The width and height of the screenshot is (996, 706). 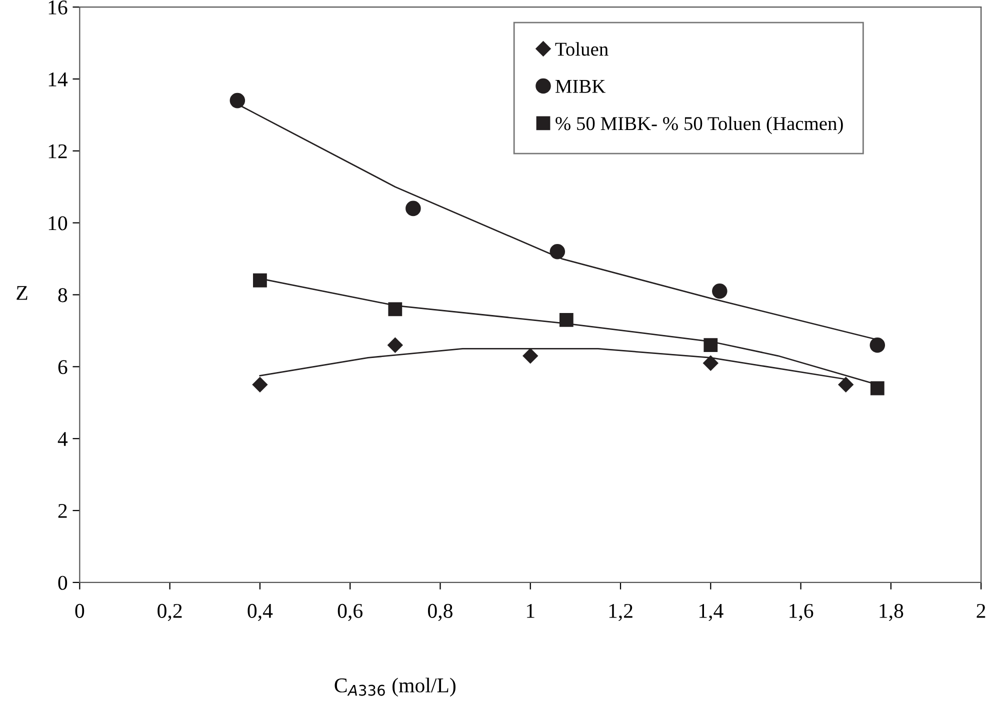 I want to click on y-axis-title: Z, so click(x=22, y=293).